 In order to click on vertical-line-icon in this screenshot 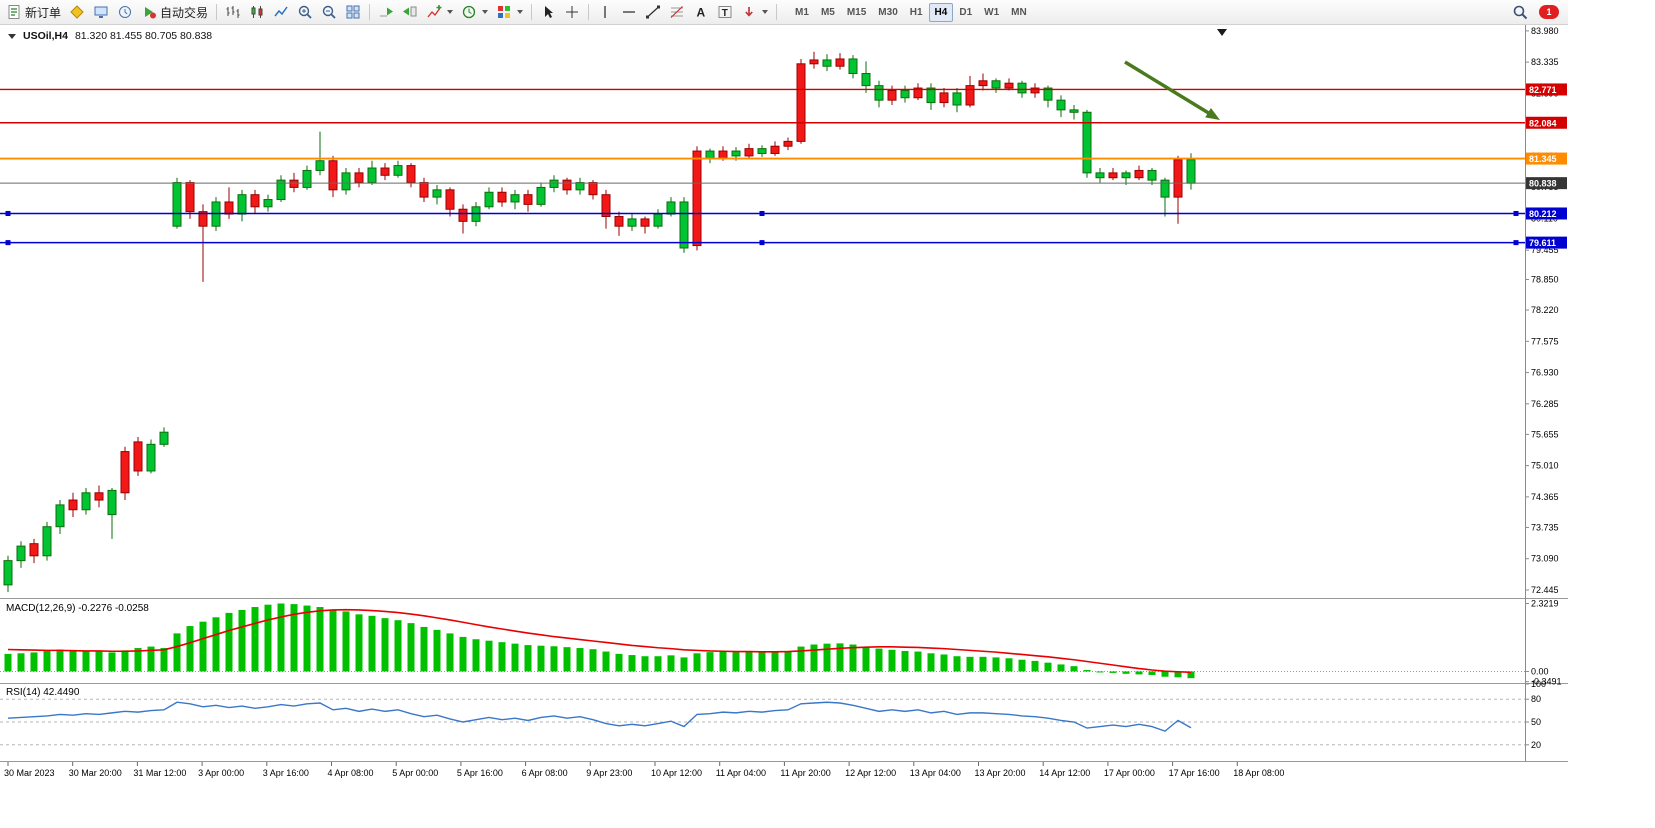, I will do `click(605, 12)`.